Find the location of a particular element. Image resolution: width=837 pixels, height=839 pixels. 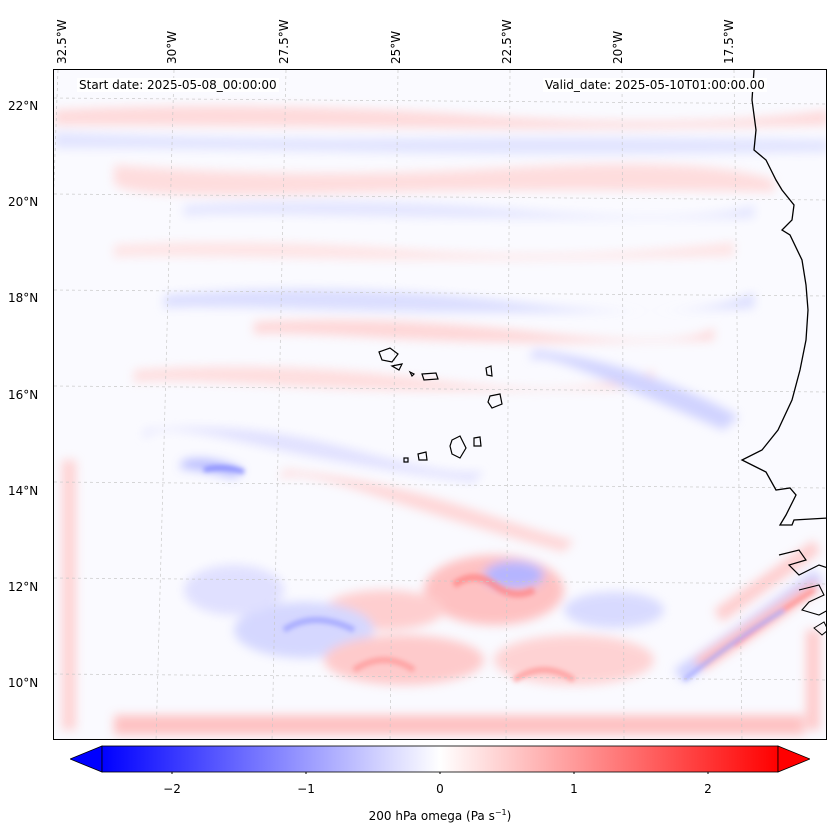

colorbar-extend-max is located at coordinates (793, 759).